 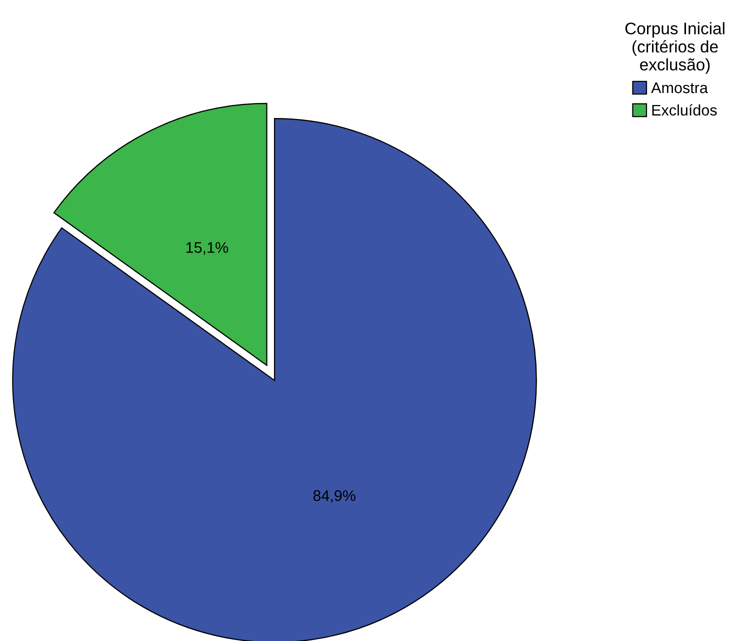 I want to click on legend-title: Corpus Inicial (critérios de exclusão), so click(x=674, y=48).